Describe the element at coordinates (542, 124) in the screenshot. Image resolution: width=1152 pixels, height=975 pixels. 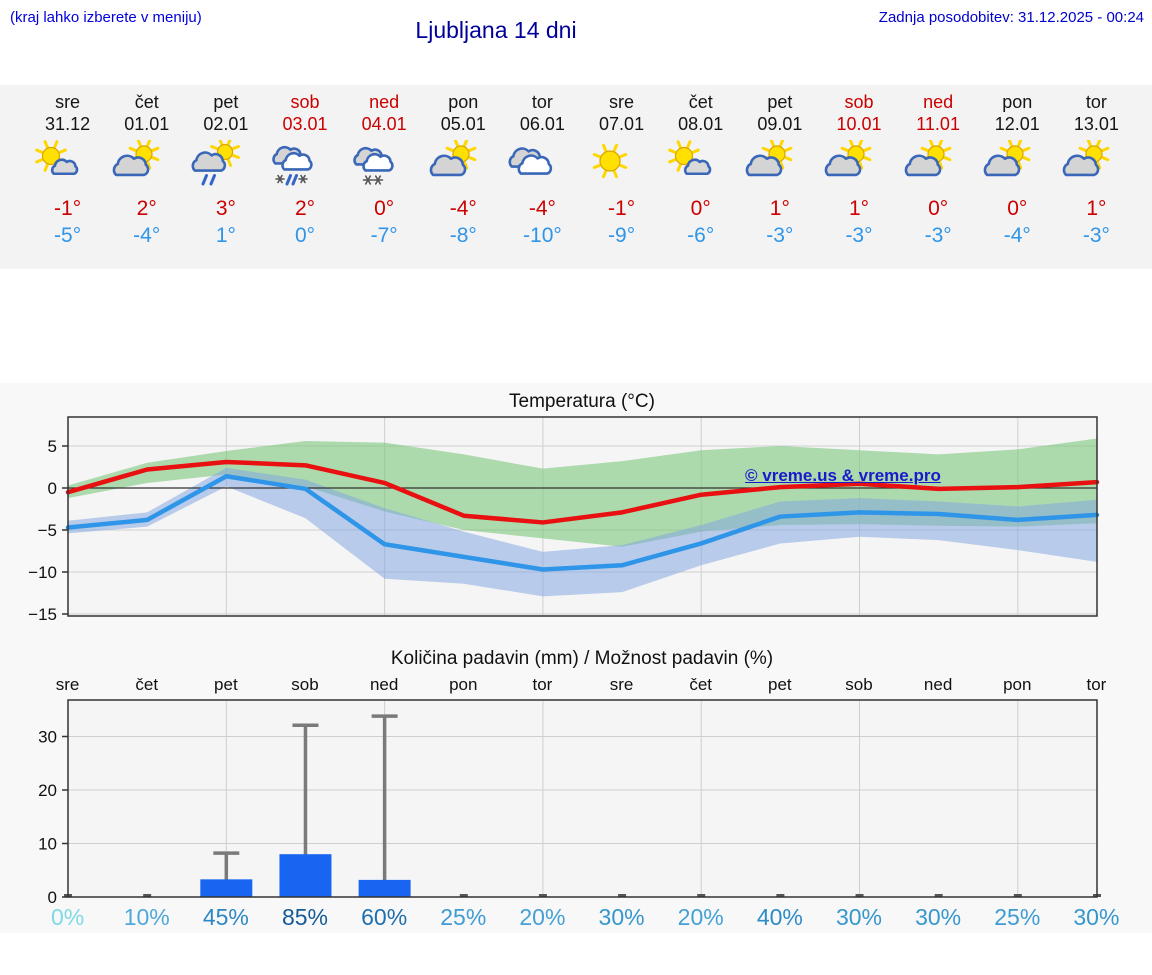
I see `day-date-label: 06.01` at that location.